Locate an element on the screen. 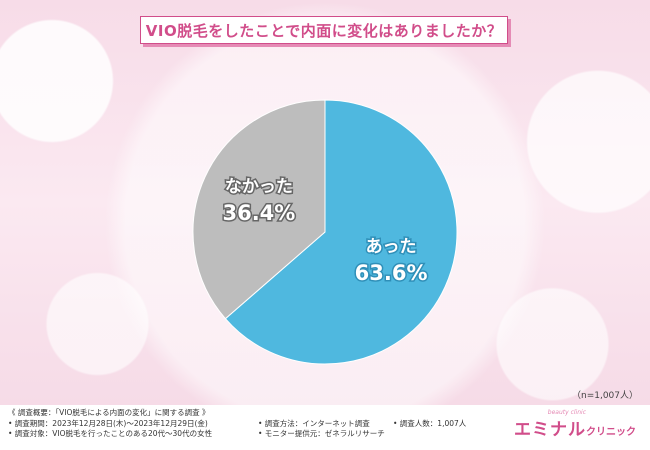 The height and width of the screenshot is (450, 650). pie-slice-no is located at coordinates (259, 209).